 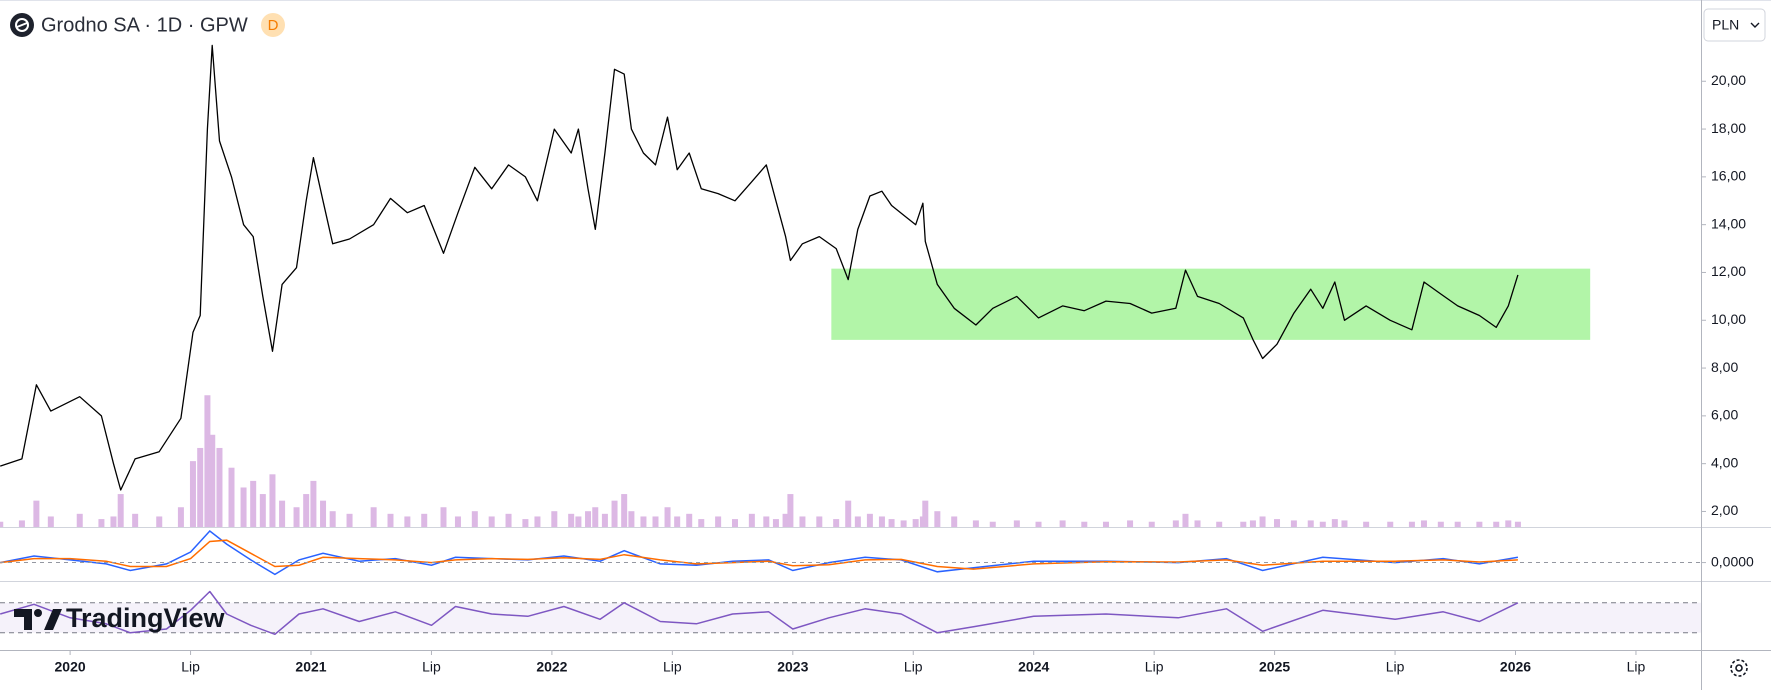 What do you see at coordinates (792, 667) in the screenshot?
I see `x-tick-label: 2023` at bounding box center [792, 667].